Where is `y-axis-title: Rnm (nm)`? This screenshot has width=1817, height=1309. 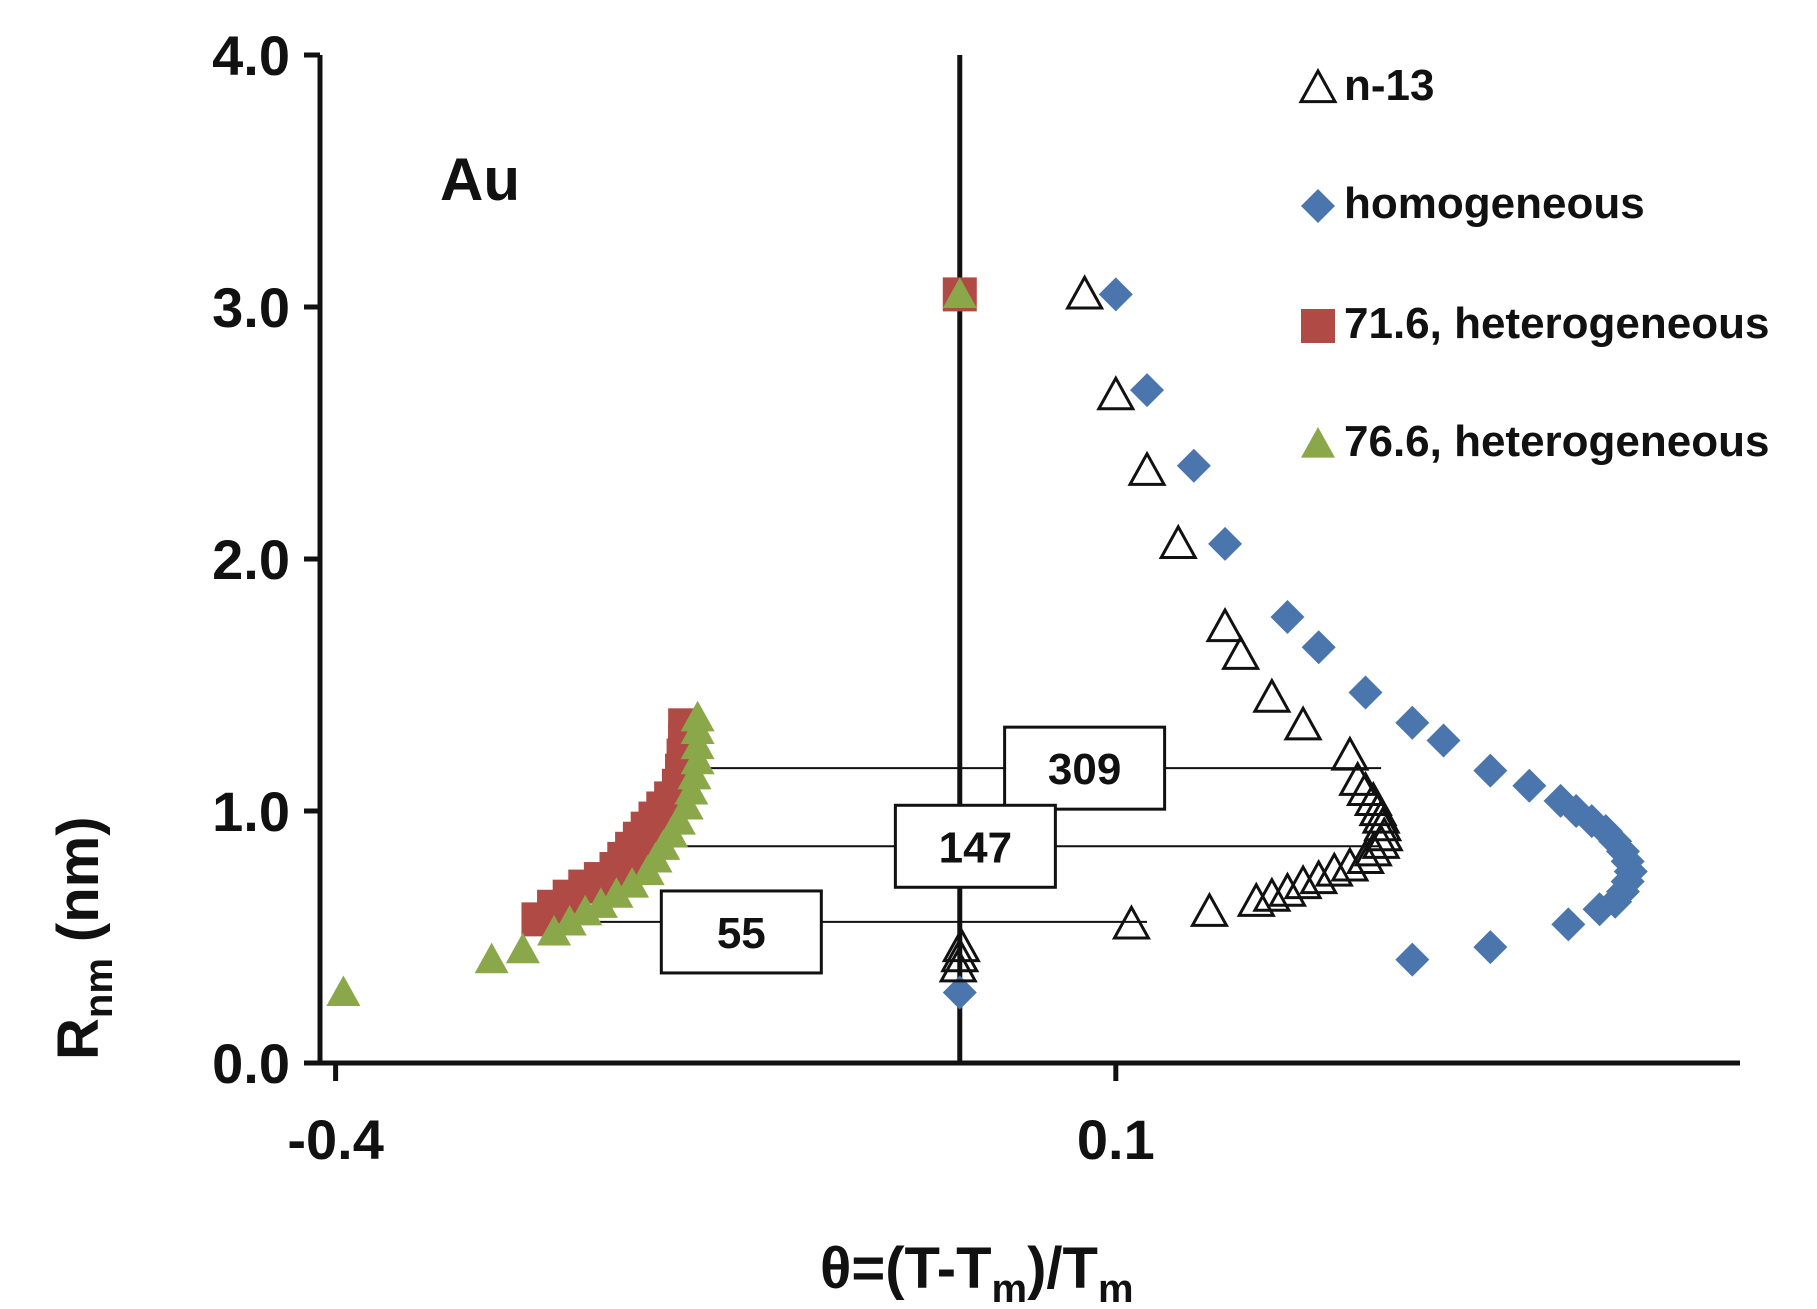 y-axis-title: Rnm (nm) is located at coordinates (83, 938).